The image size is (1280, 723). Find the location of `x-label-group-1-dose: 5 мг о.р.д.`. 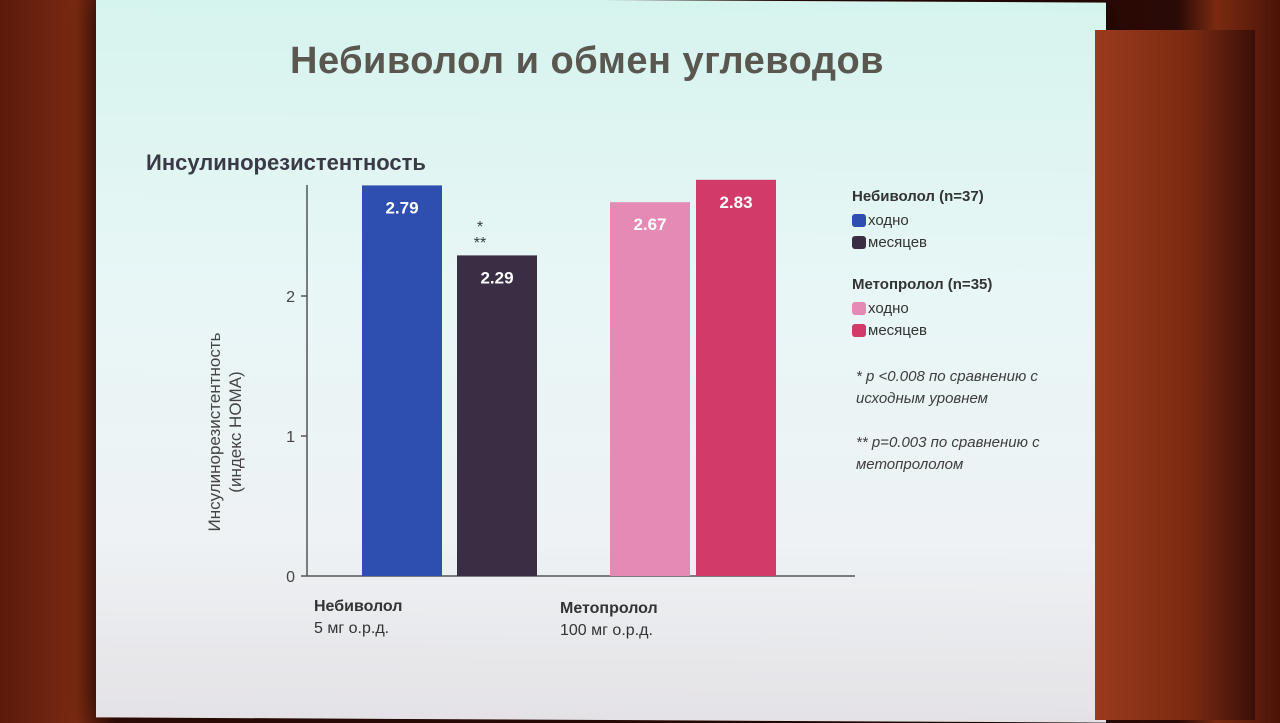

x-label-group-1-dose: 5 мг о.р.д. is located at coordinates (352, 628).